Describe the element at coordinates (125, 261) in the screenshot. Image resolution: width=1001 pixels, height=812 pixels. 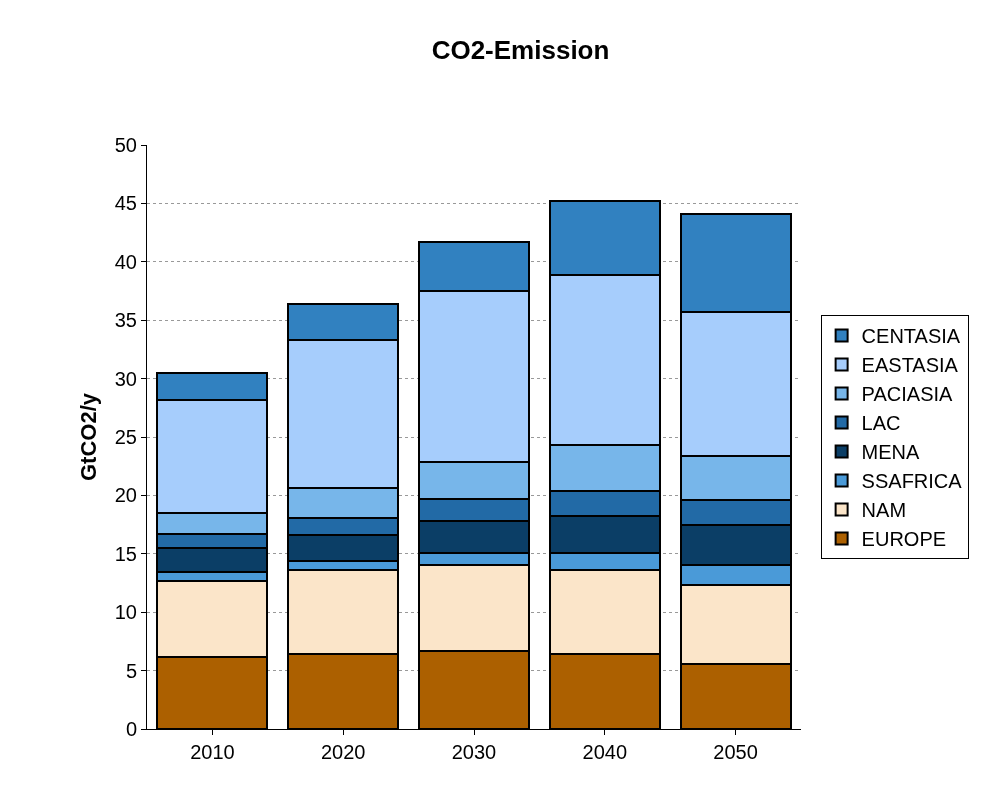
I see `y-tick-label: 40` at that location.